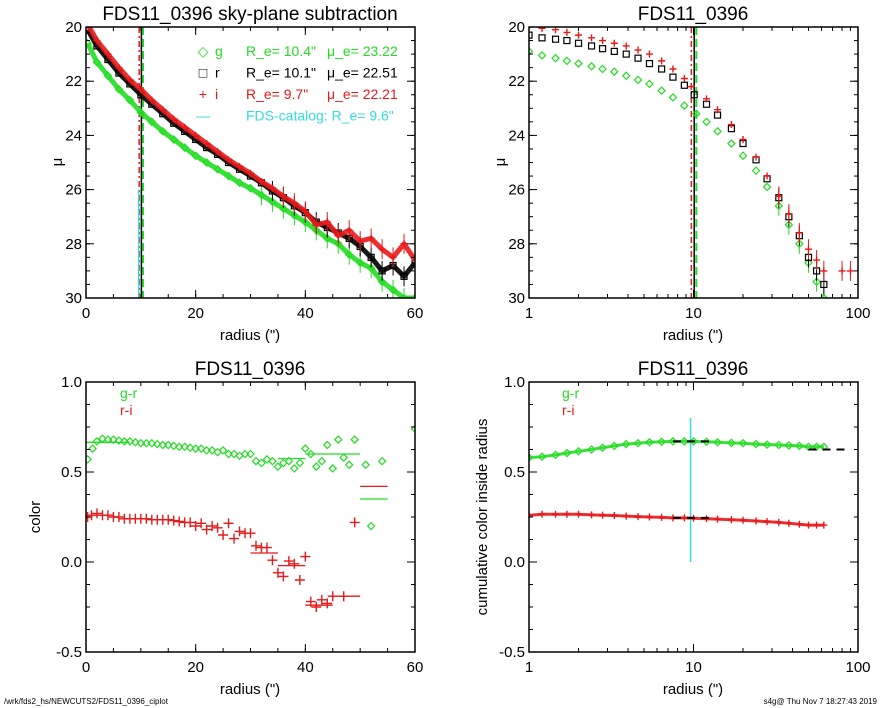  I want to click on x-tick-label: 100, so click(857, 313).